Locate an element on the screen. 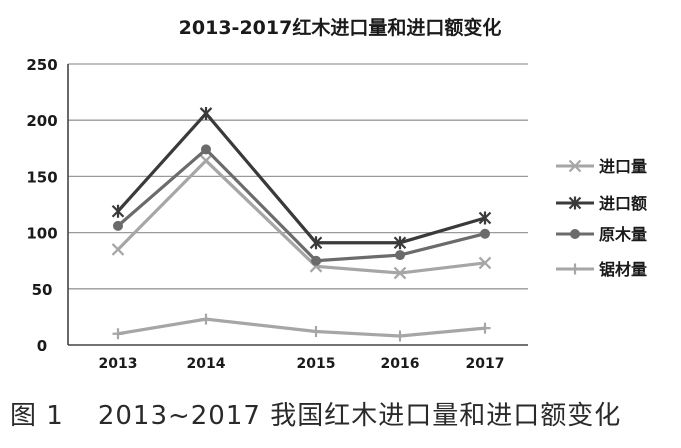  y-tick-label: 0 is located at coordinates (42, 346).